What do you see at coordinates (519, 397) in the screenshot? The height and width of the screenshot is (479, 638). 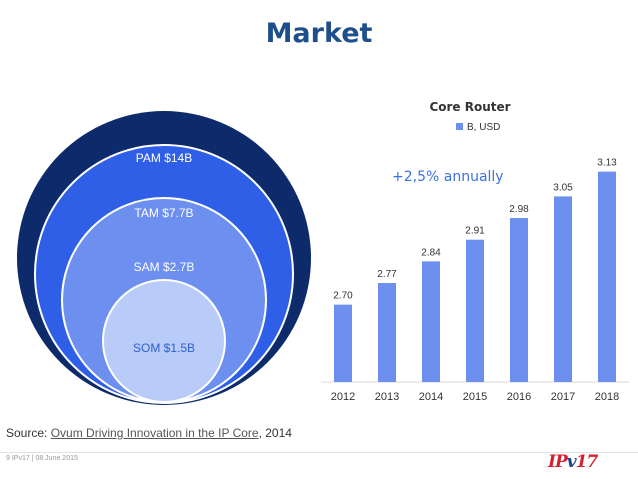 I see `x-tick-label: 2016` at bounding box center [519, 397].